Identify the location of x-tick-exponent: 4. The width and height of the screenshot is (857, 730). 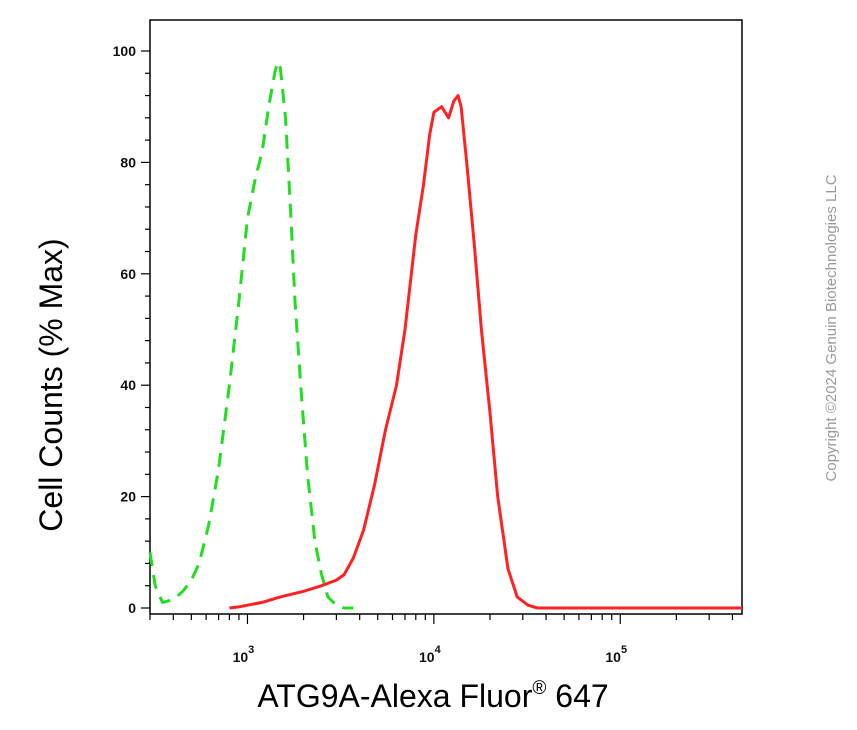
(438, 650).